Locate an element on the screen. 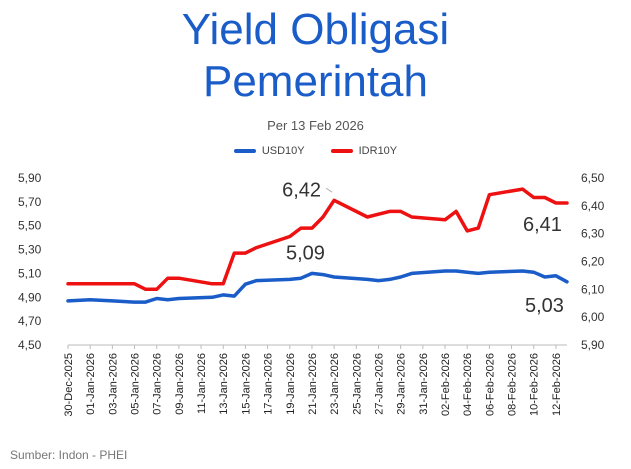 The height and width of the screenshot is (469, 631). x-axis-tick-label: 19-Jan-2026 is located at coordinates (291, 384).